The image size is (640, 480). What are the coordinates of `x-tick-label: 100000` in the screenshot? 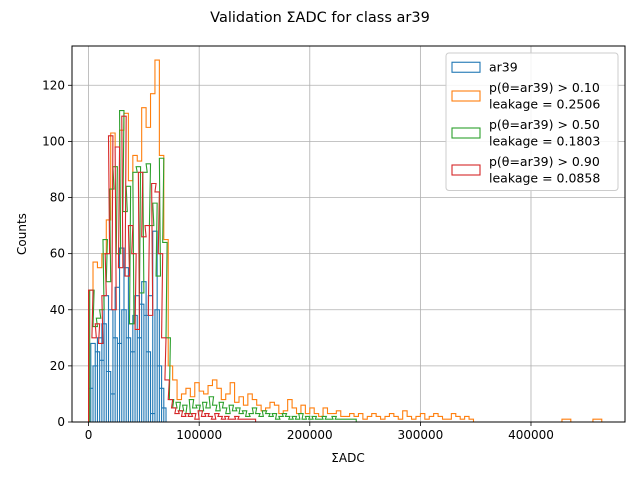 It's located at (199, 435).